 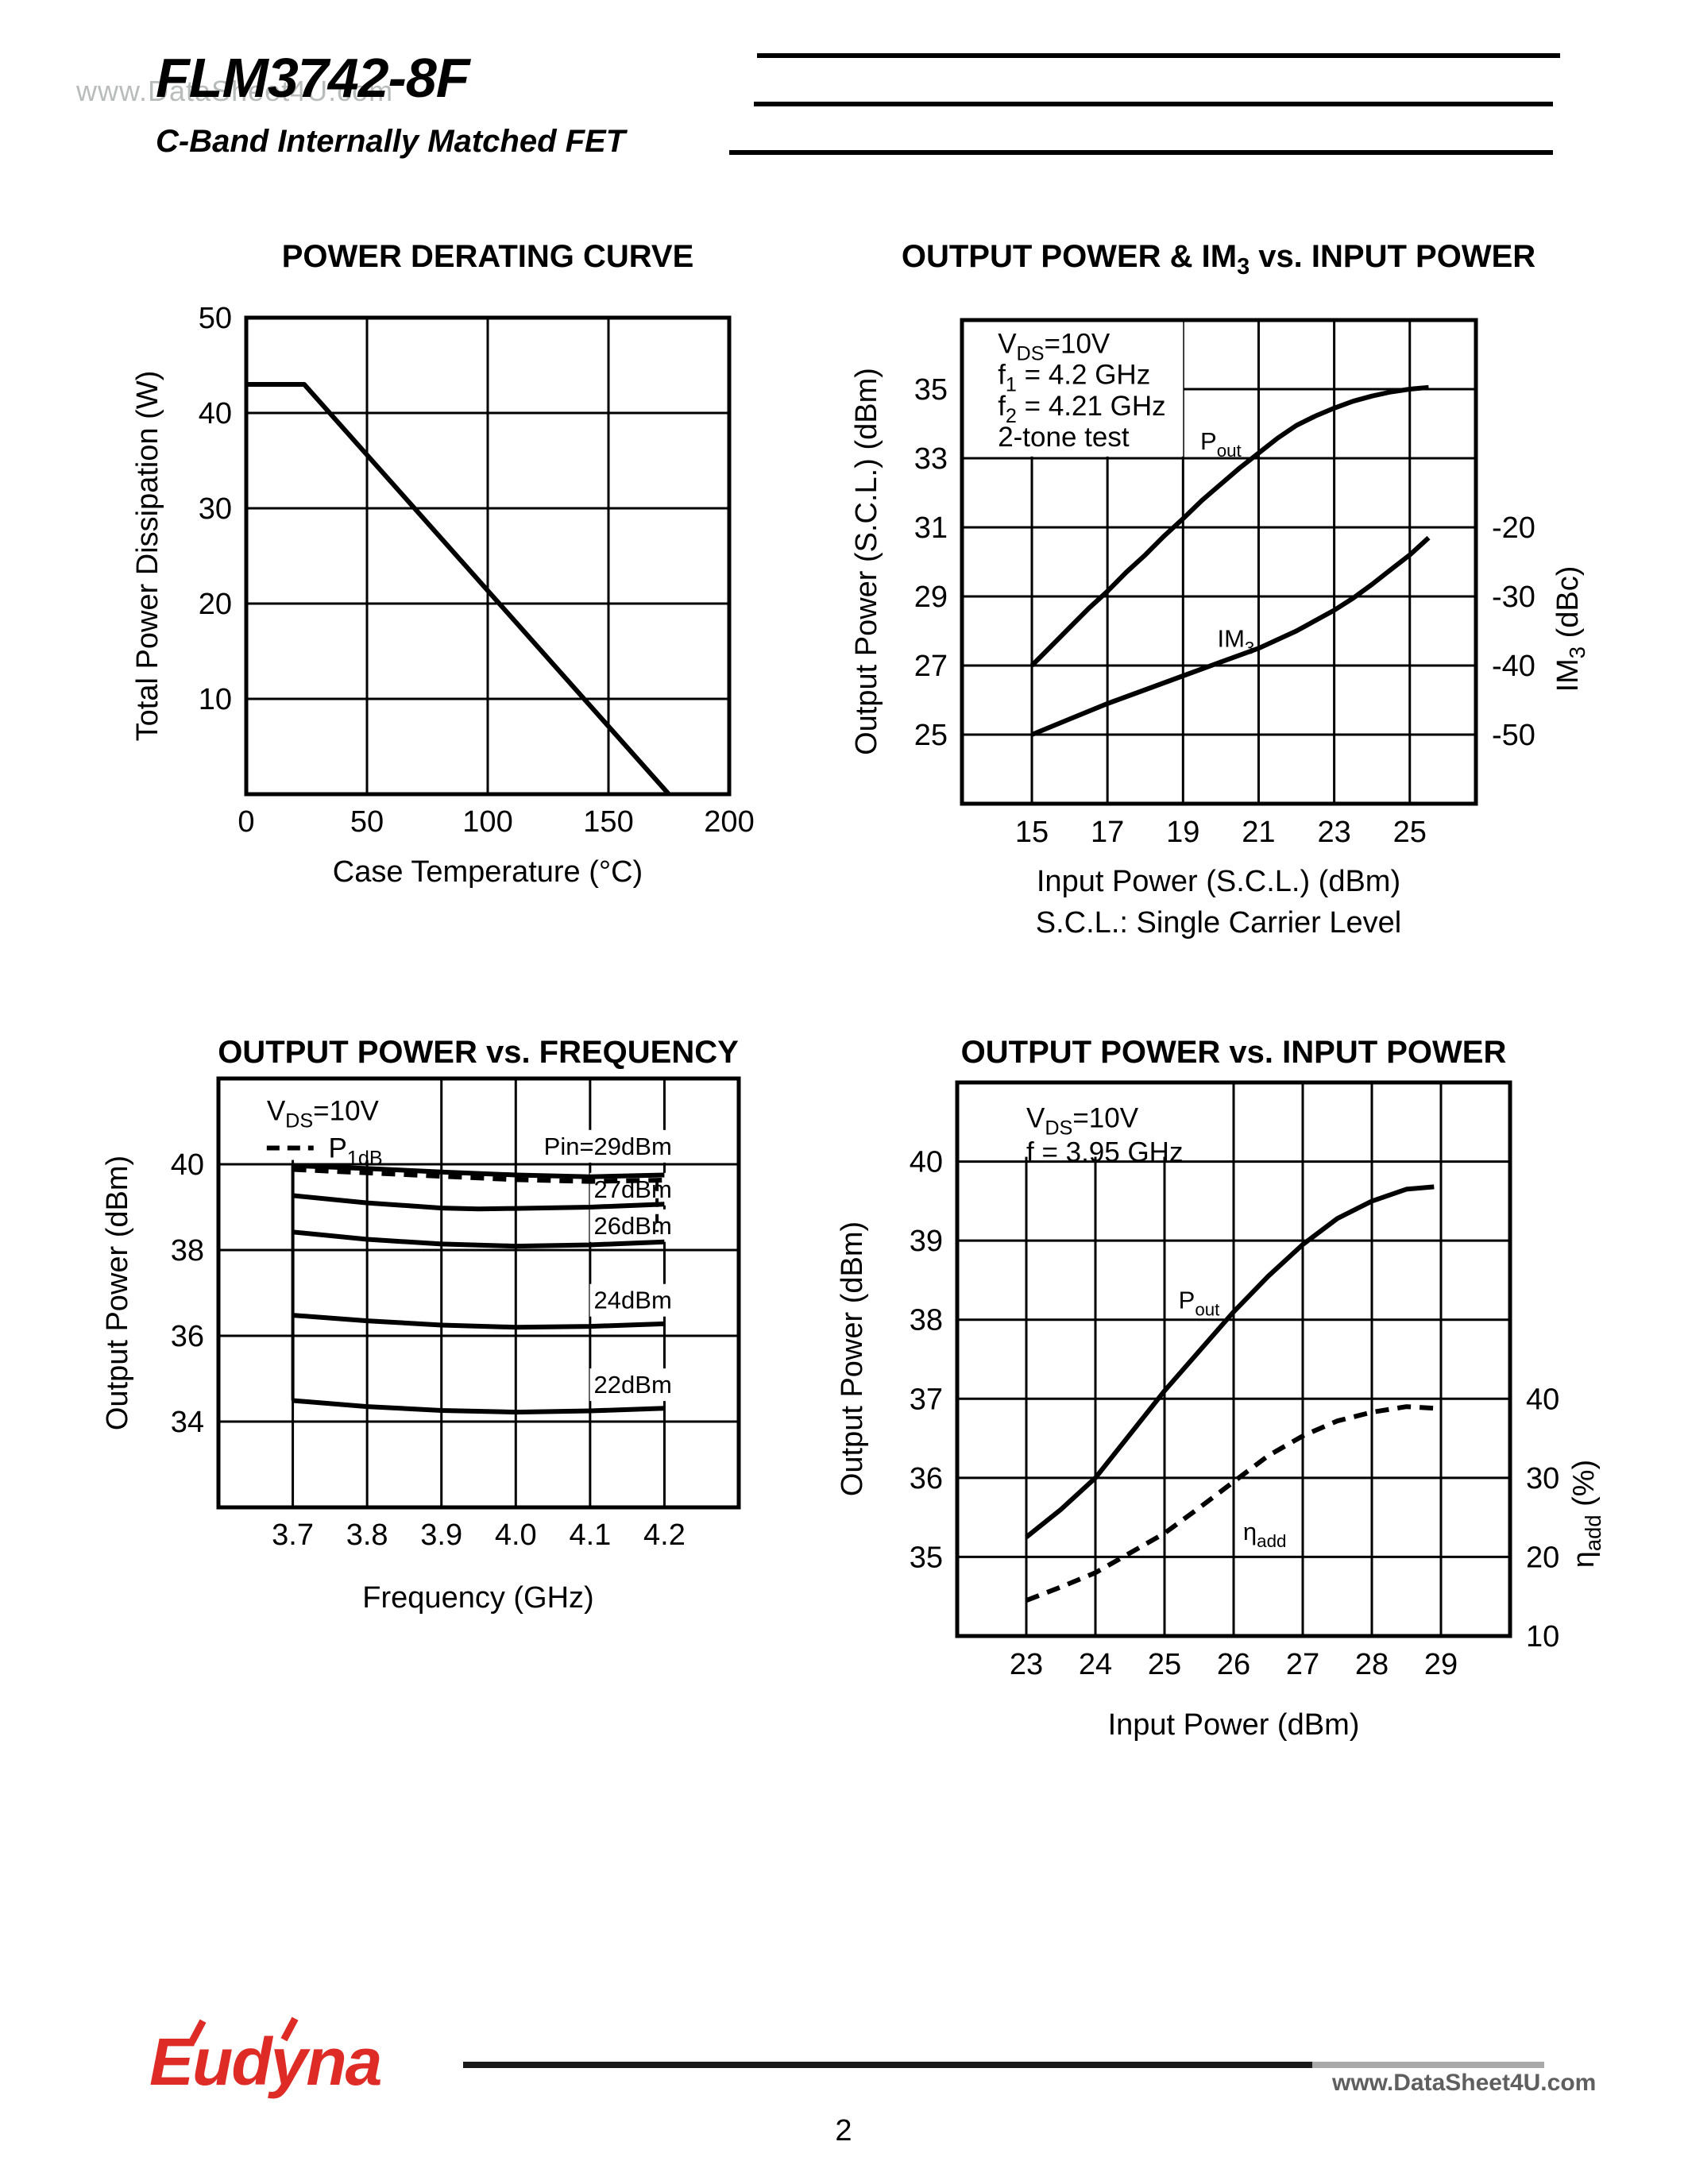 What do you see at coordinates (931, 735) in the screenshot?
I see `y-tick-label: 25` at bounding box center [931, 735].